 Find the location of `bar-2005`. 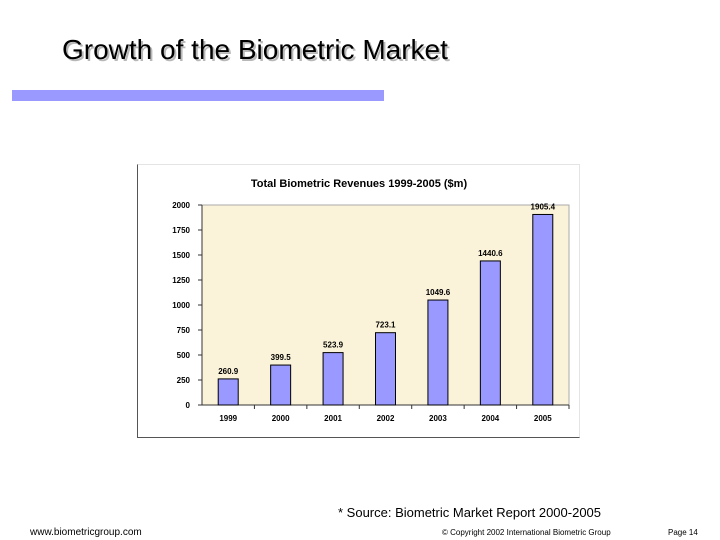

bar-2005 is located at coordinates (543, 309).